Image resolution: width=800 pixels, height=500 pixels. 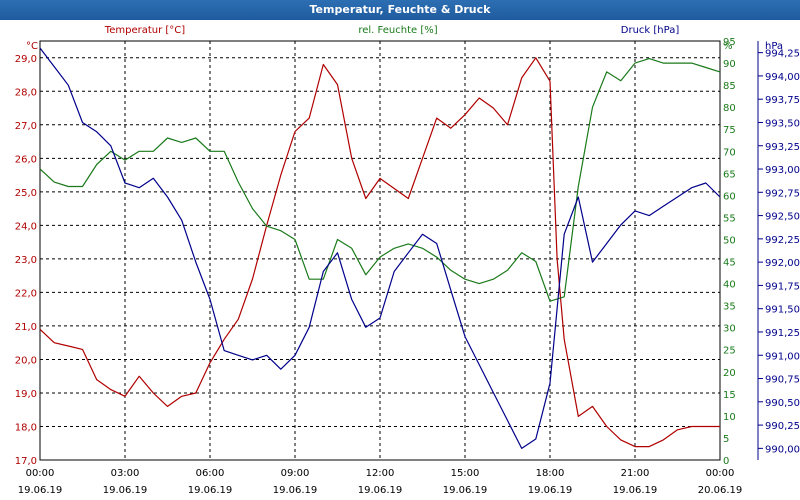 What do you see at coordinates (729, 351) in the screenshot?
I see `humidity-tick-label: 25` at bounding box center [729, 351].